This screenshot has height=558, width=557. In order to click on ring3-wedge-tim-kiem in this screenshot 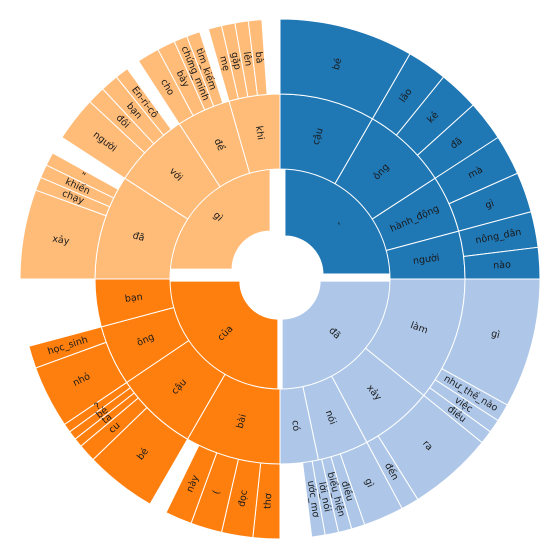, I will do `click(205, 69)`.